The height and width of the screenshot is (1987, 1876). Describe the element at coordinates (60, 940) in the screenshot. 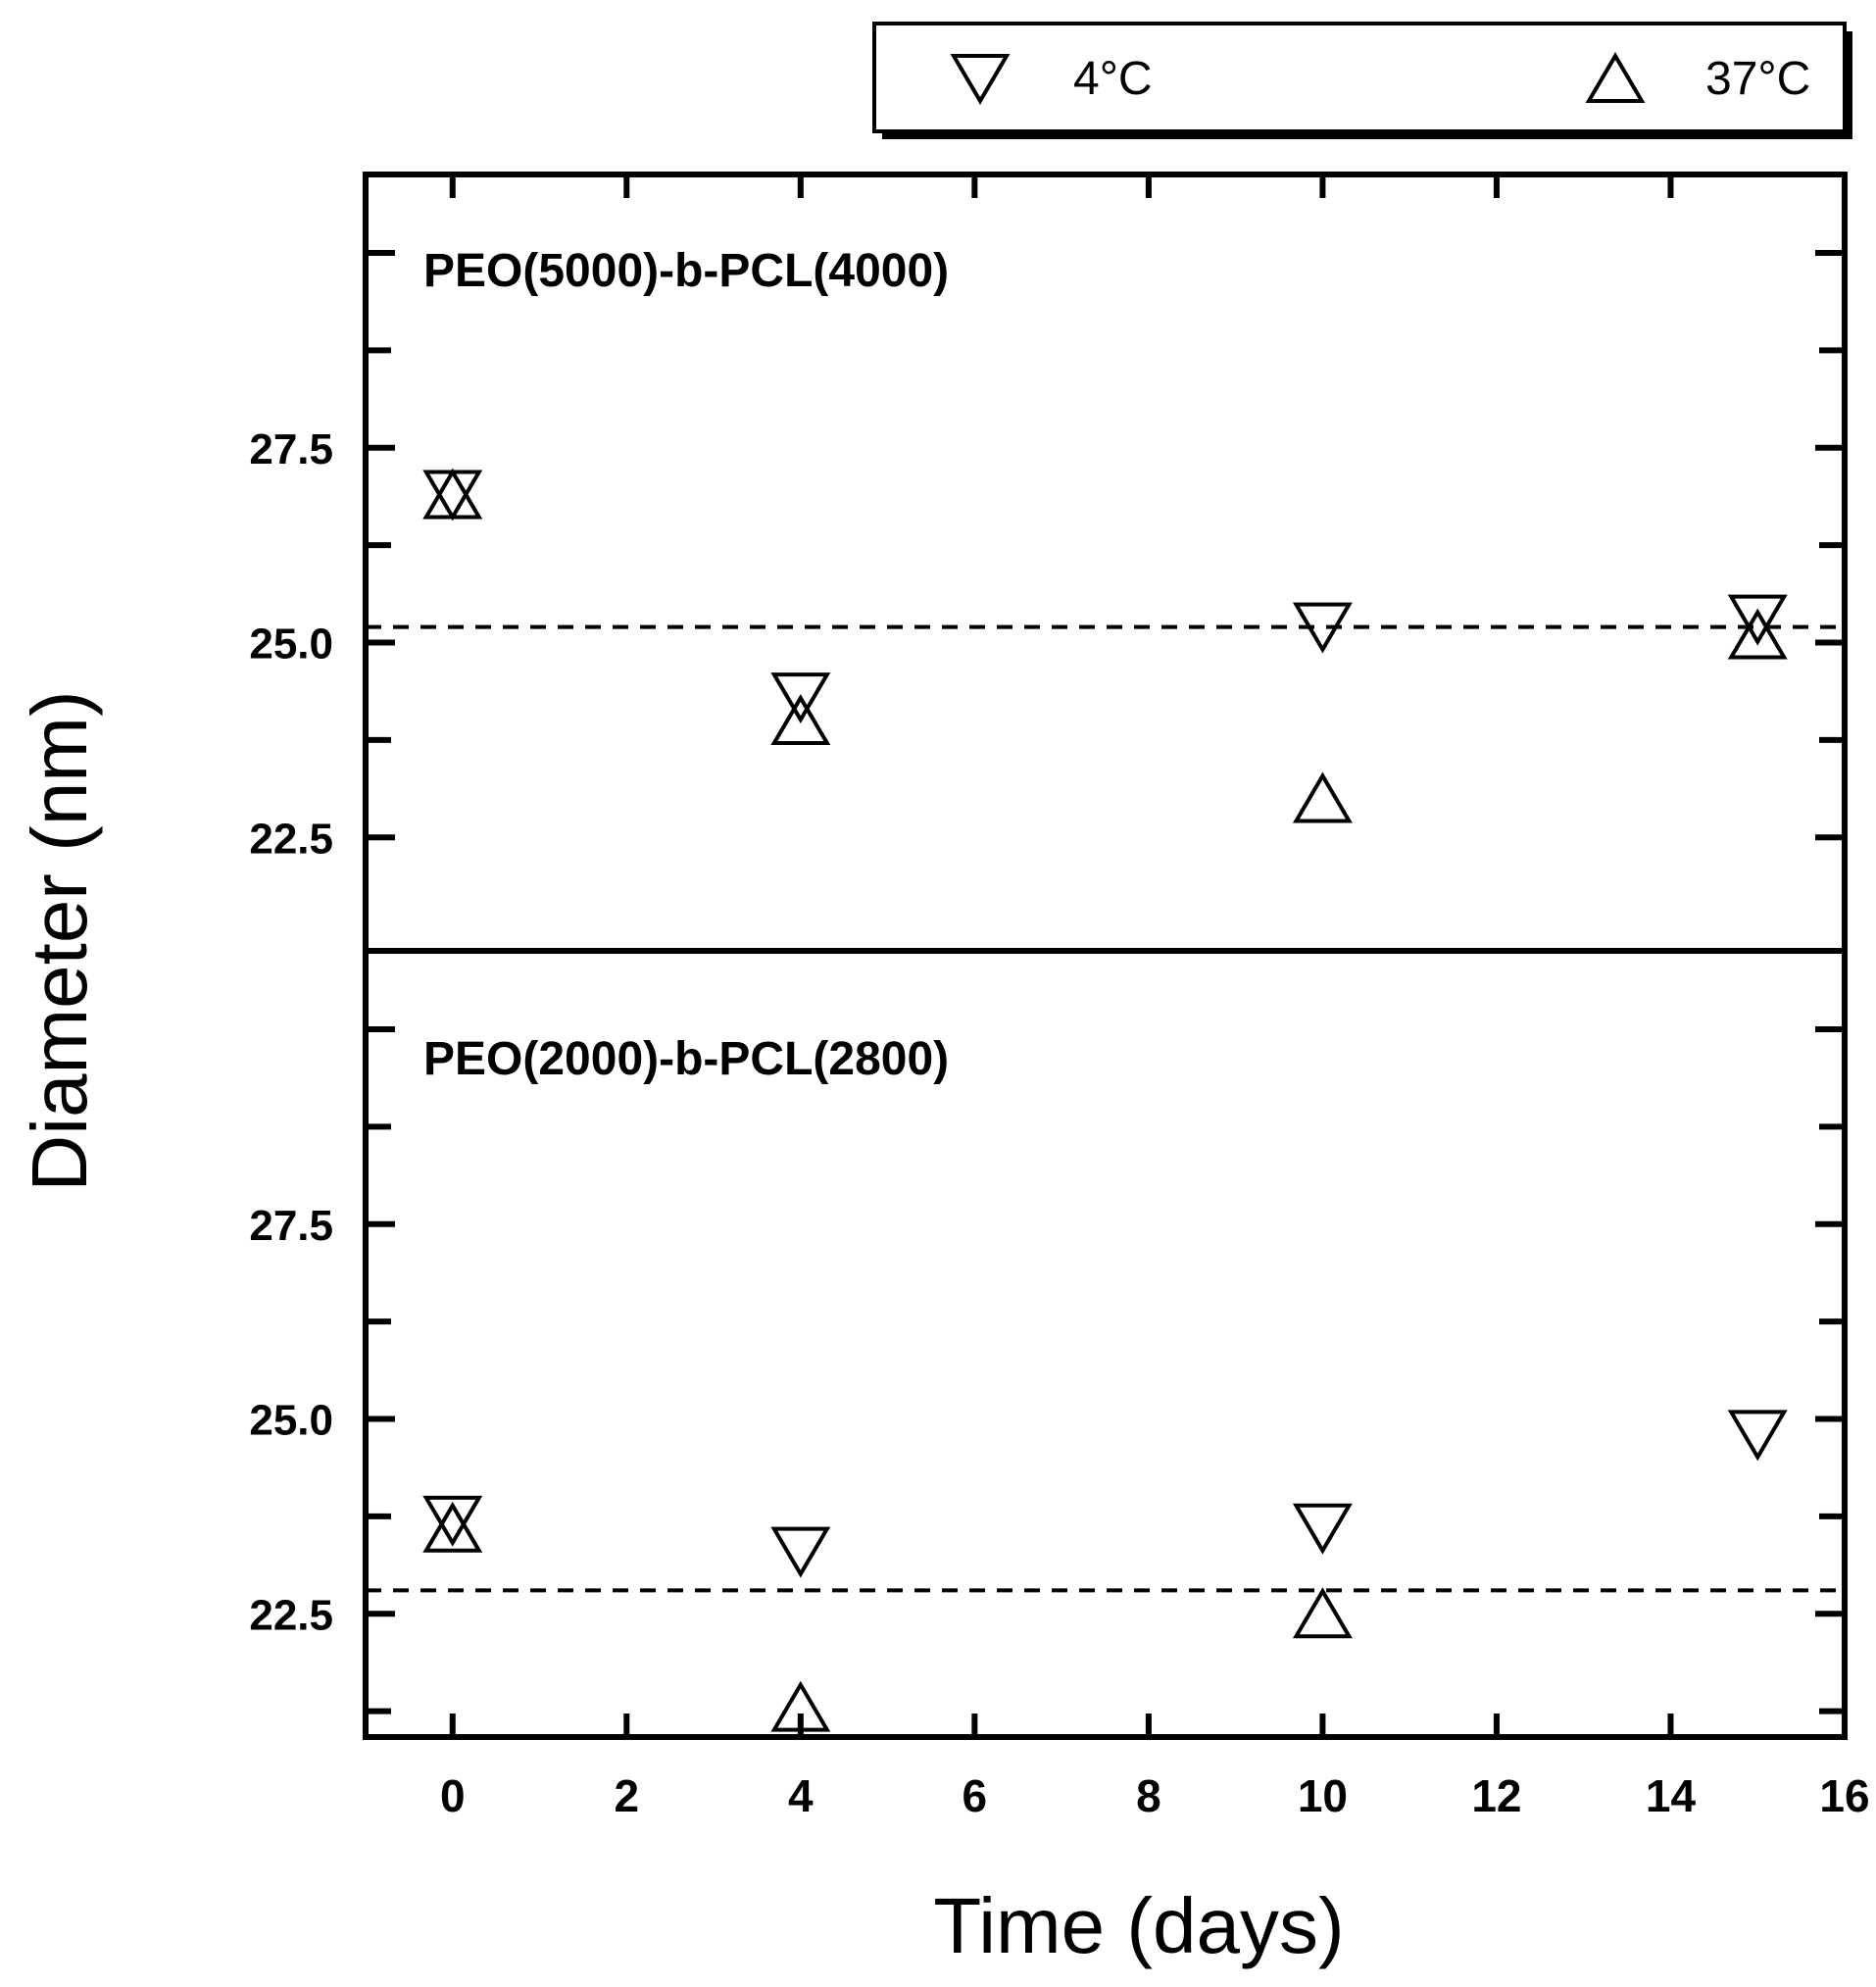

I see `y-axis-title: Diameter (nm)` at that location.